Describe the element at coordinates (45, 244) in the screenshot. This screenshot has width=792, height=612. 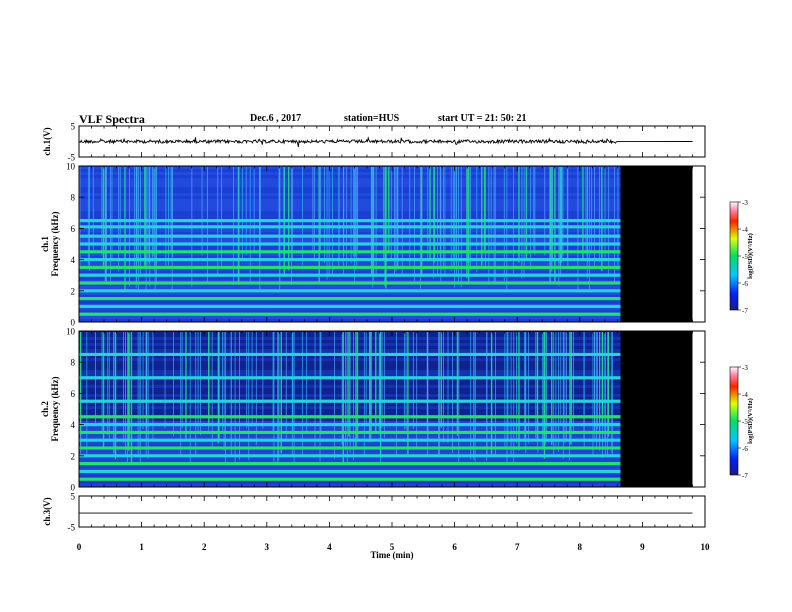
I see `channel-label: ch.1` at that location.